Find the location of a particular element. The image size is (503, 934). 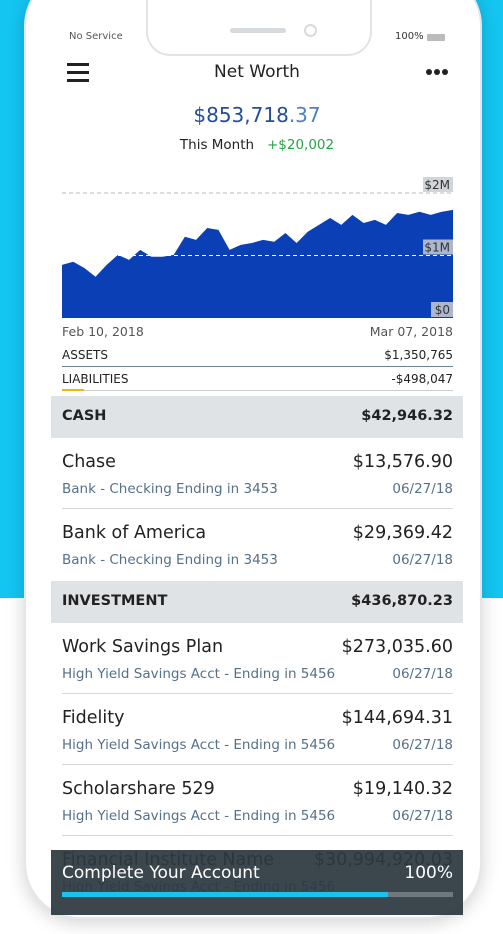

account-name: Bank of America is located at coordinates (134, 533).